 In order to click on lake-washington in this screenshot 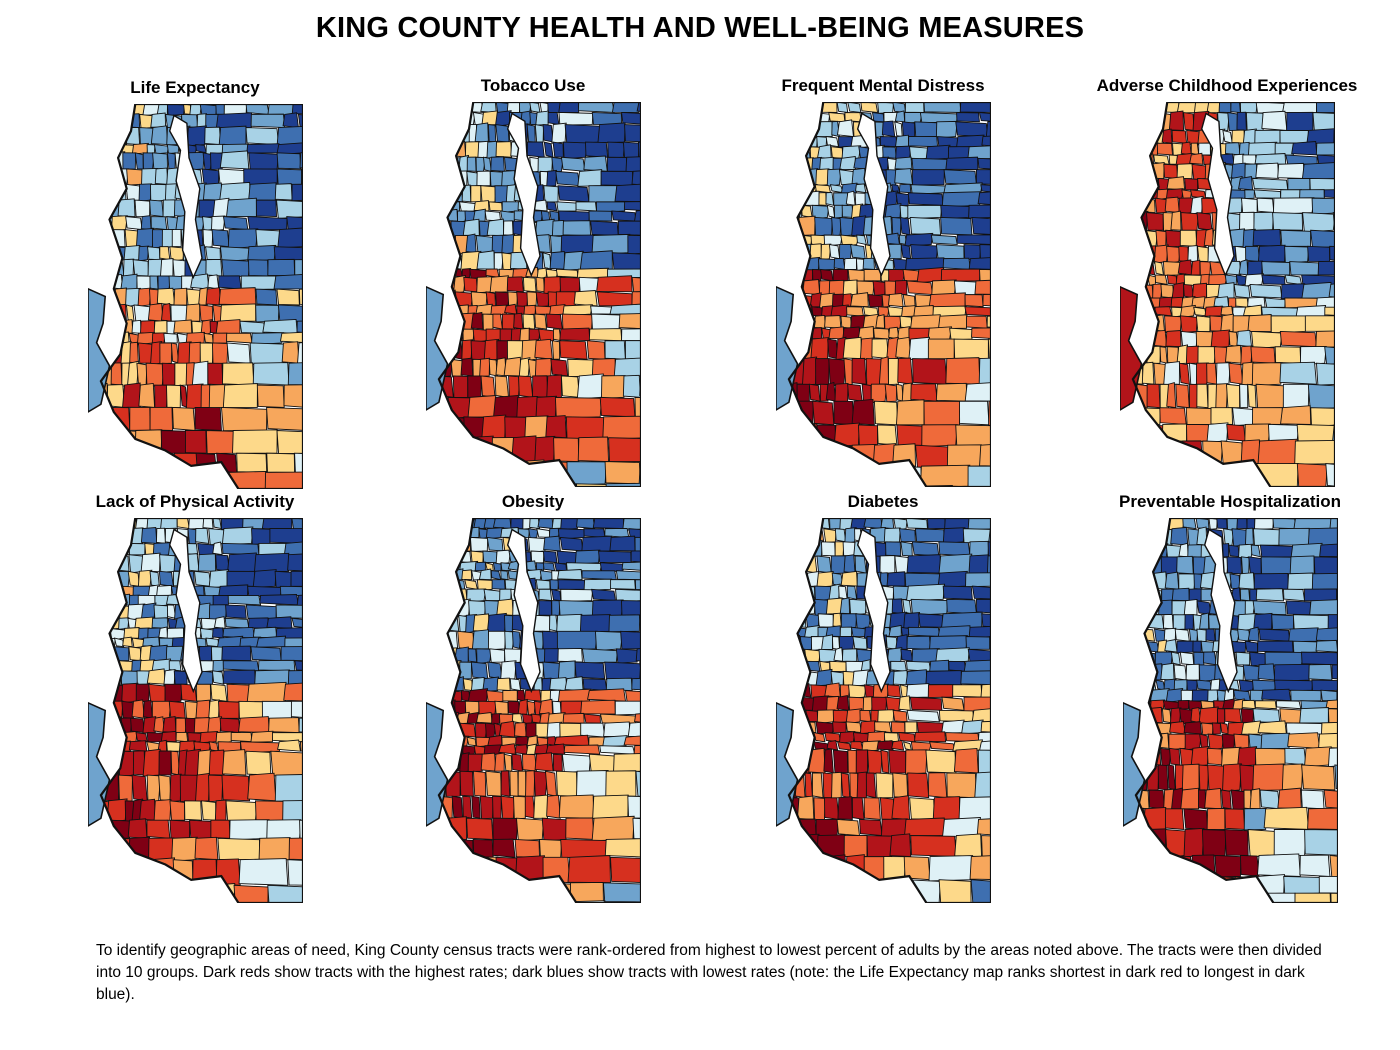, I will do `click(523, 195)`.